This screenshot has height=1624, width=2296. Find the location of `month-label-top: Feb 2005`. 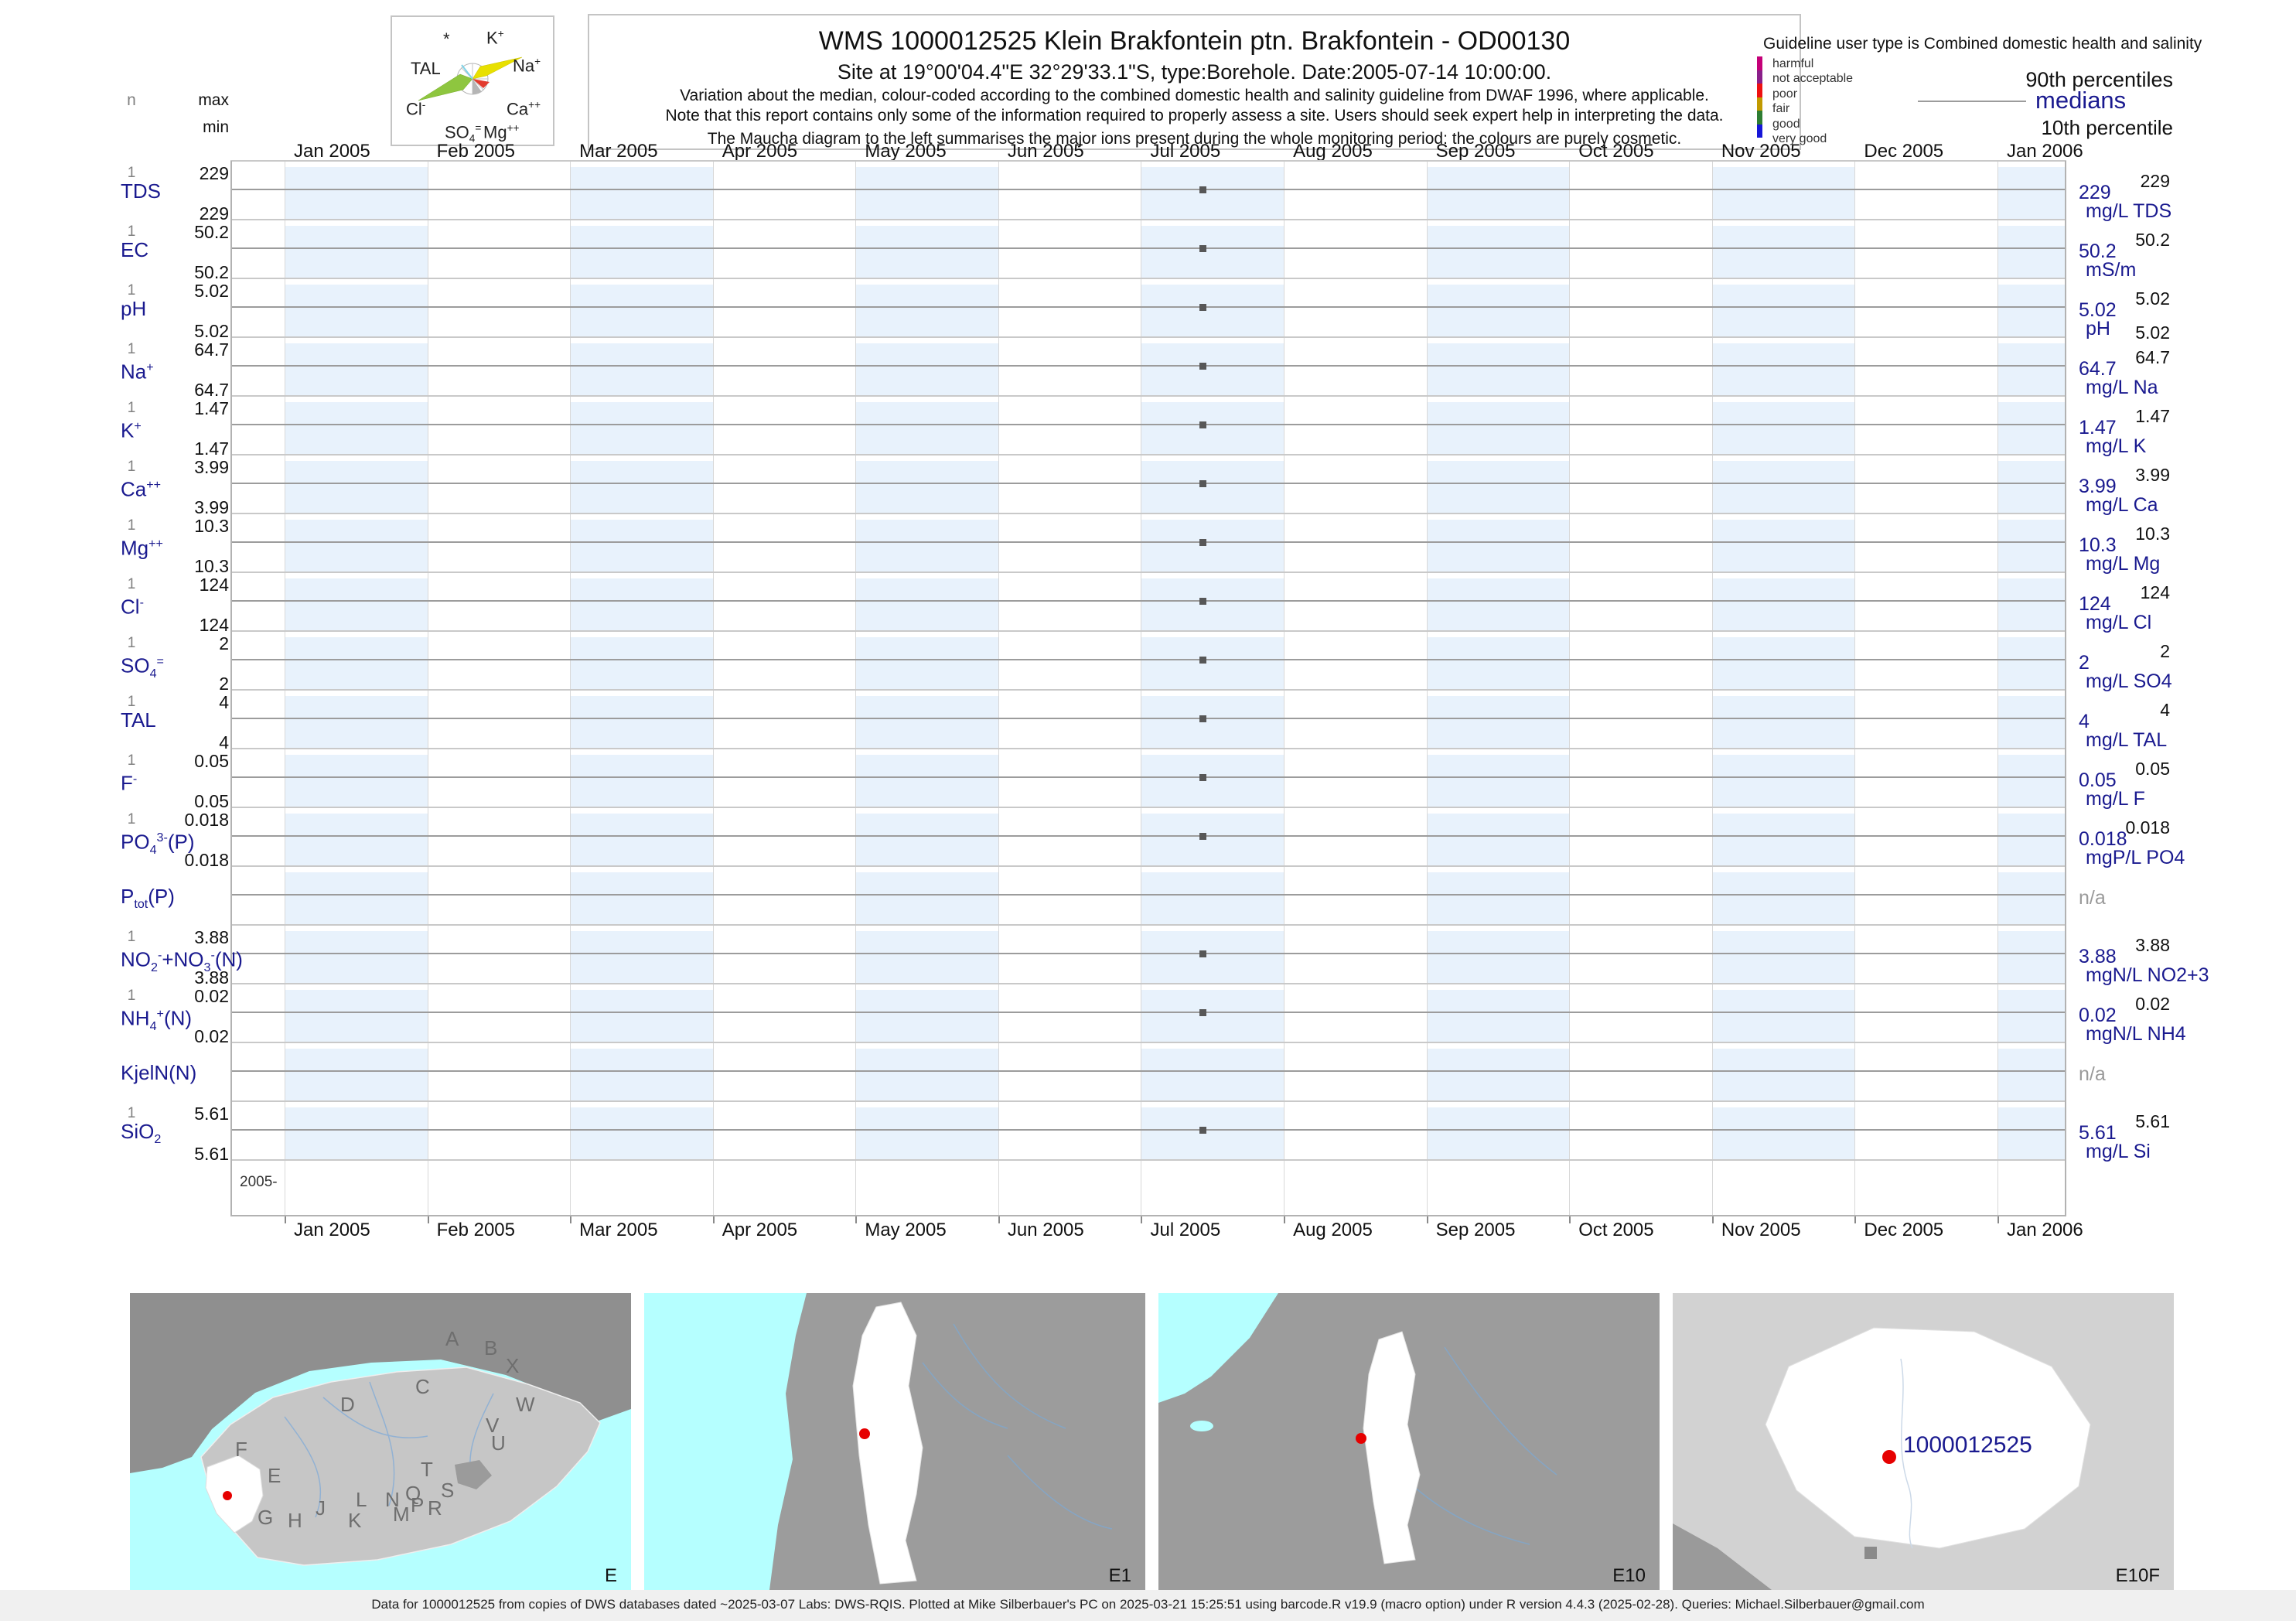

month-label-top: Feb 2005 is located at coordinates (475, 151).